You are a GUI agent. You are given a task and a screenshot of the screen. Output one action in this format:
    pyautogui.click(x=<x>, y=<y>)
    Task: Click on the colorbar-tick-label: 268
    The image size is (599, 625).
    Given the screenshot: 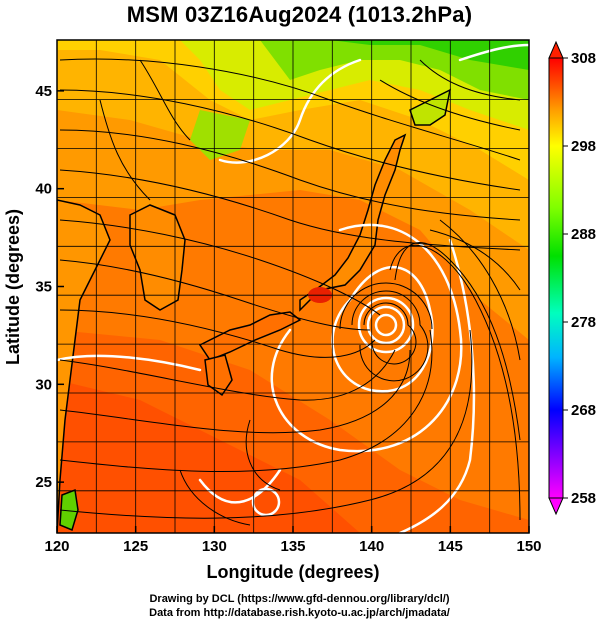 What is the action you would take?
    pyautogui.click(x=583, y=410)
    